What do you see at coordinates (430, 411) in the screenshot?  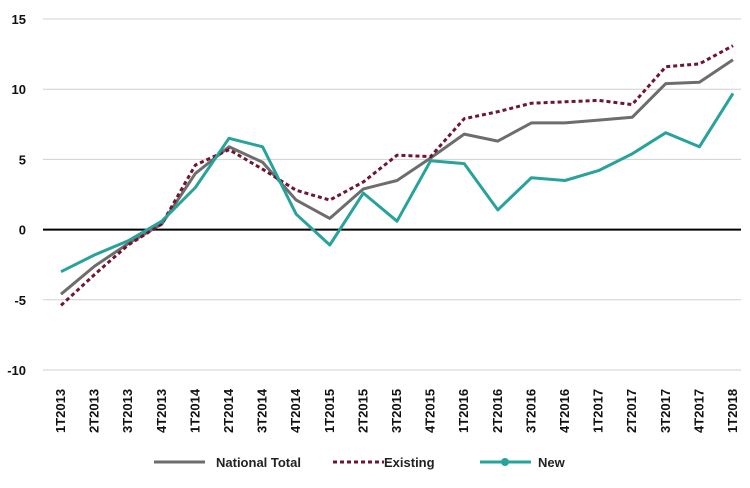 I see `x-tick-label: 4T2015` at bounding box center [430, 411].